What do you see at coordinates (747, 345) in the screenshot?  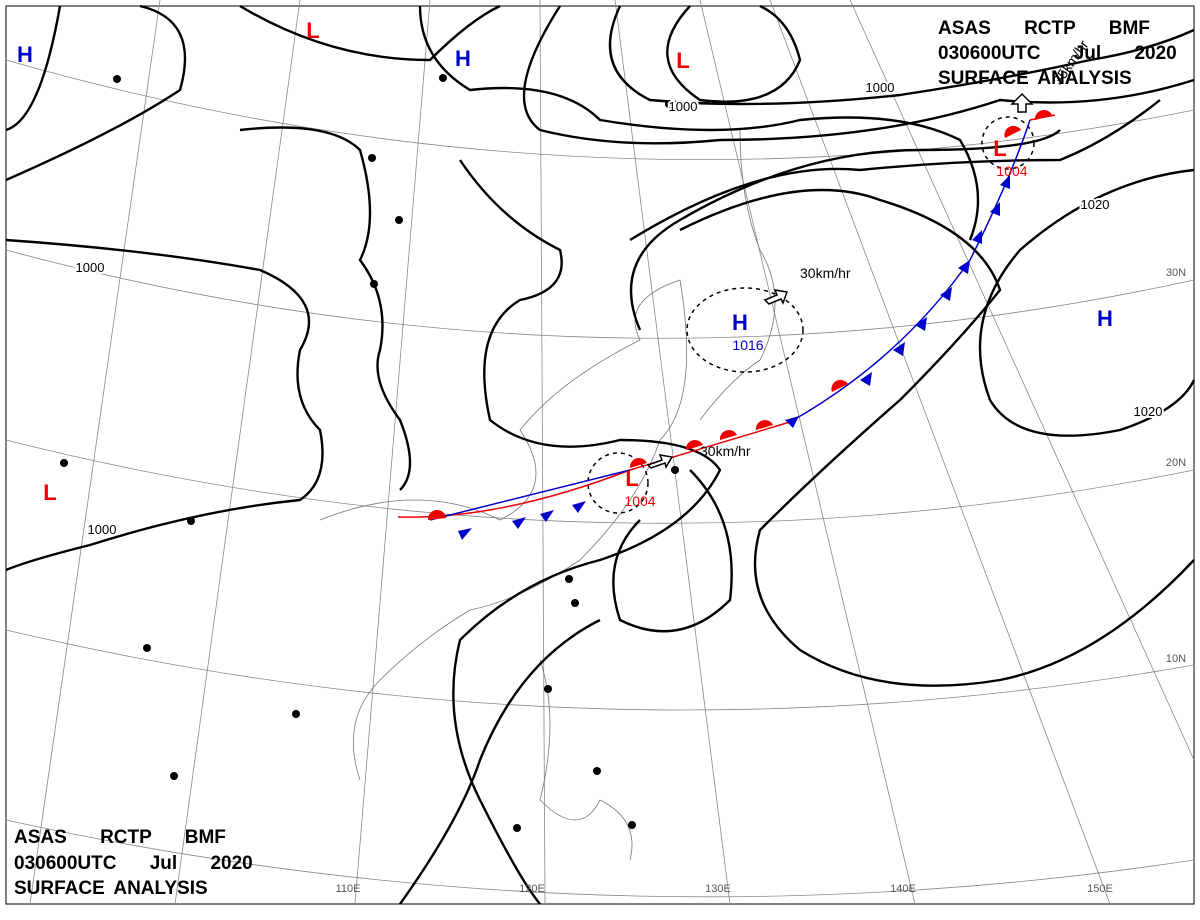 I see `center-pressure: 1016` at bounding box center [747, 345].